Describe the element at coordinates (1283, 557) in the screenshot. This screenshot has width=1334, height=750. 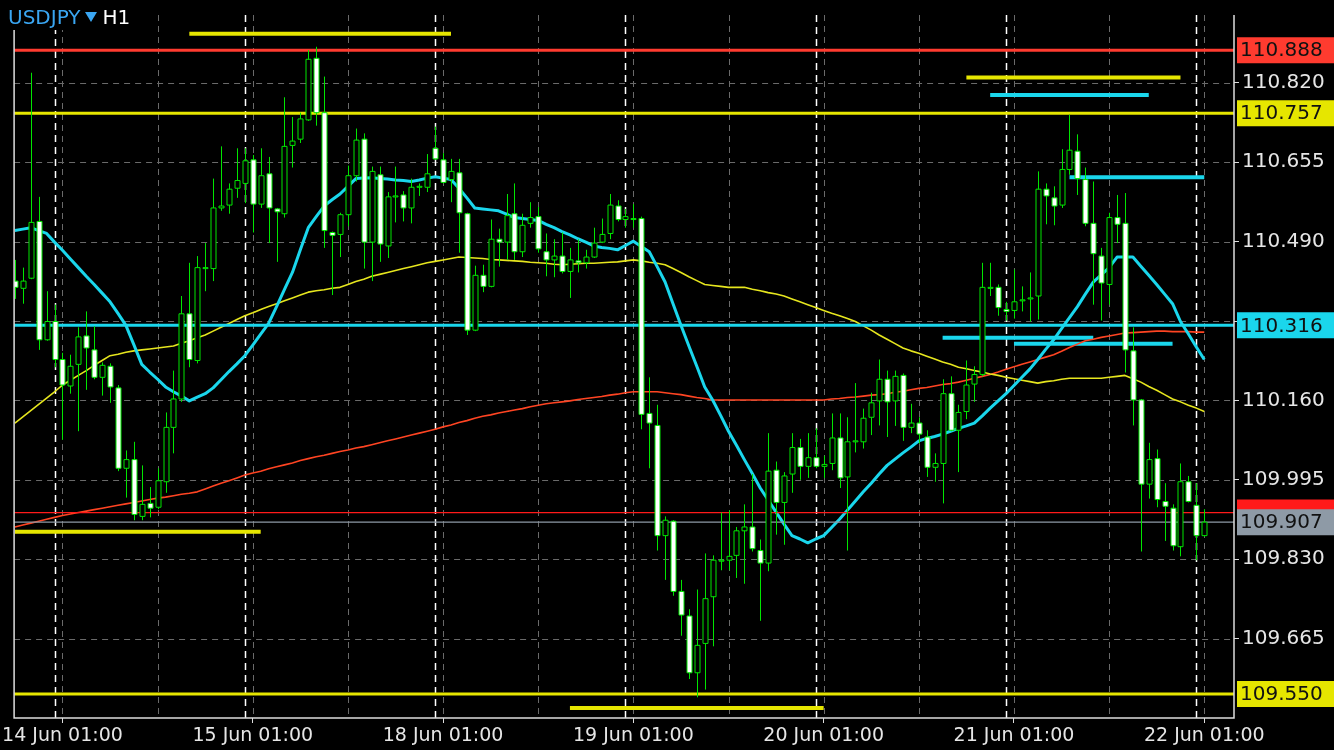
I see `y-tick-label: 109.830` at that location.